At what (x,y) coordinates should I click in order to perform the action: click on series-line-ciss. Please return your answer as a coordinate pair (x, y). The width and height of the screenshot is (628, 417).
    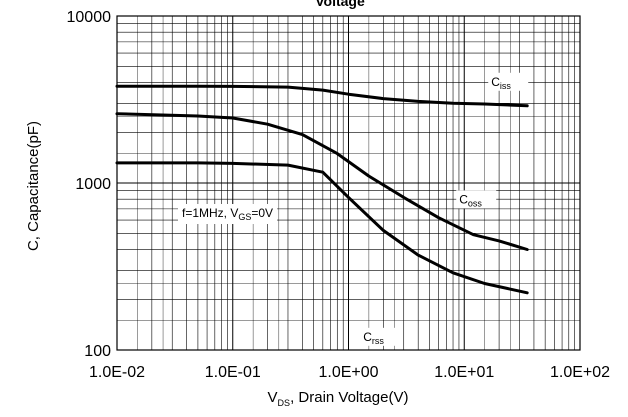
    Looking at the image, I should click on (322, 96).